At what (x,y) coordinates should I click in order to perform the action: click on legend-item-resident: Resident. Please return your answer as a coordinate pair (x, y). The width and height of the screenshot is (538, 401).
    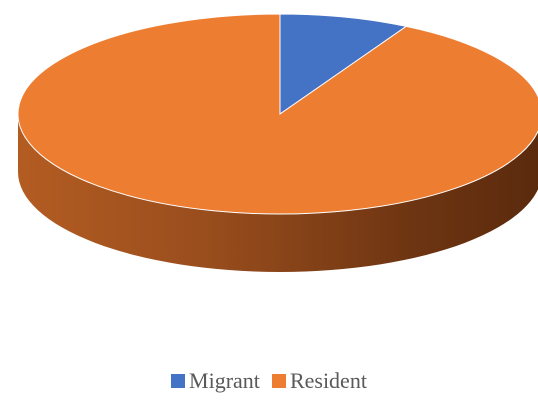
    Looking at the image, I should click on (319, 381).